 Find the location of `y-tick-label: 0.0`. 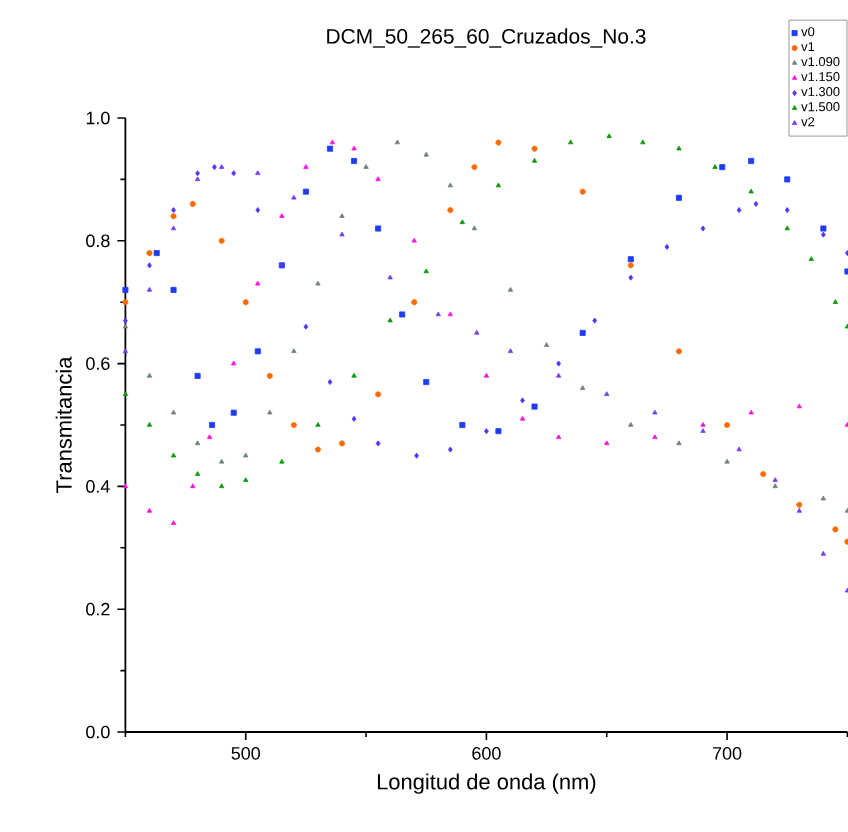

y-tick-label: 0.0 is located at coordinates (98, 732).